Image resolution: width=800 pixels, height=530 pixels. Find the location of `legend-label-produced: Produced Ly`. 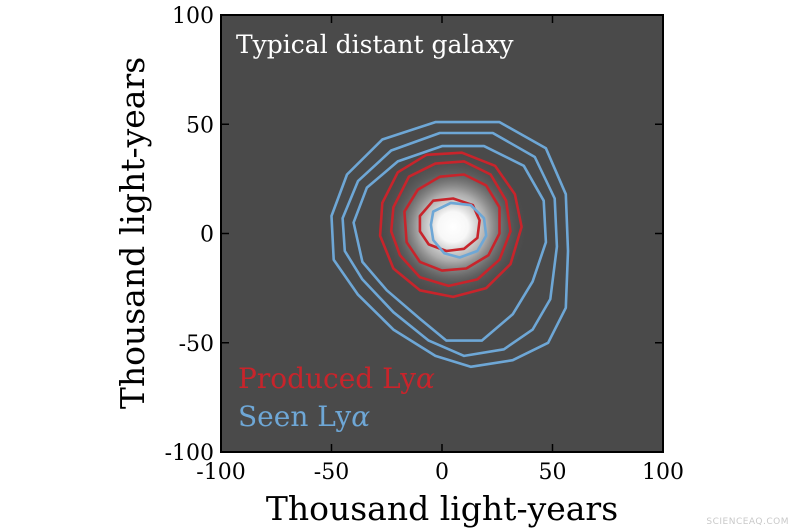

legend-label-produced: Produced Ly is located at coordinates (327, 378).